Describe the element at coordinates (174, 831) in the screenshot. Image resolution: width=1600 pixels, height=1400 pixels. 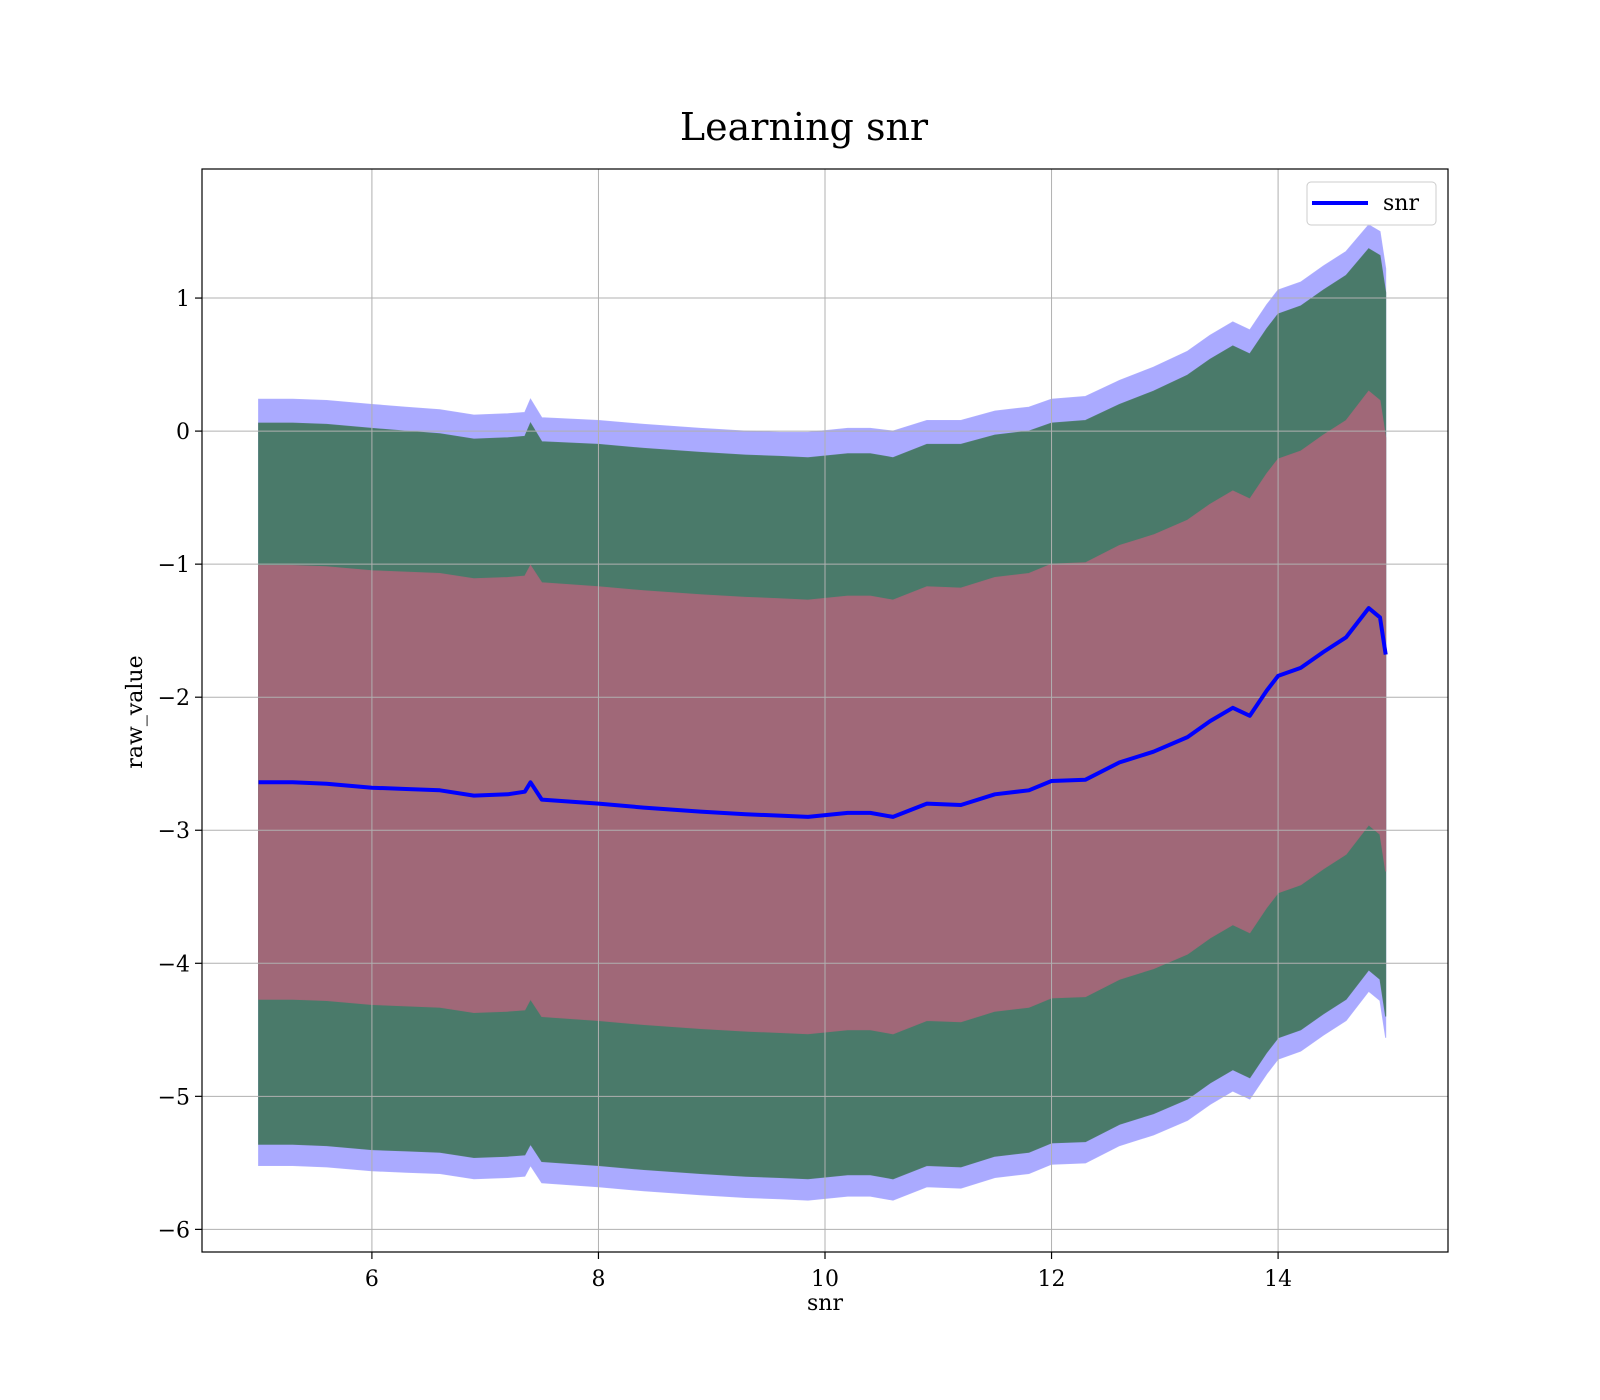
I see `y-tick-label-3: −3` at that location.